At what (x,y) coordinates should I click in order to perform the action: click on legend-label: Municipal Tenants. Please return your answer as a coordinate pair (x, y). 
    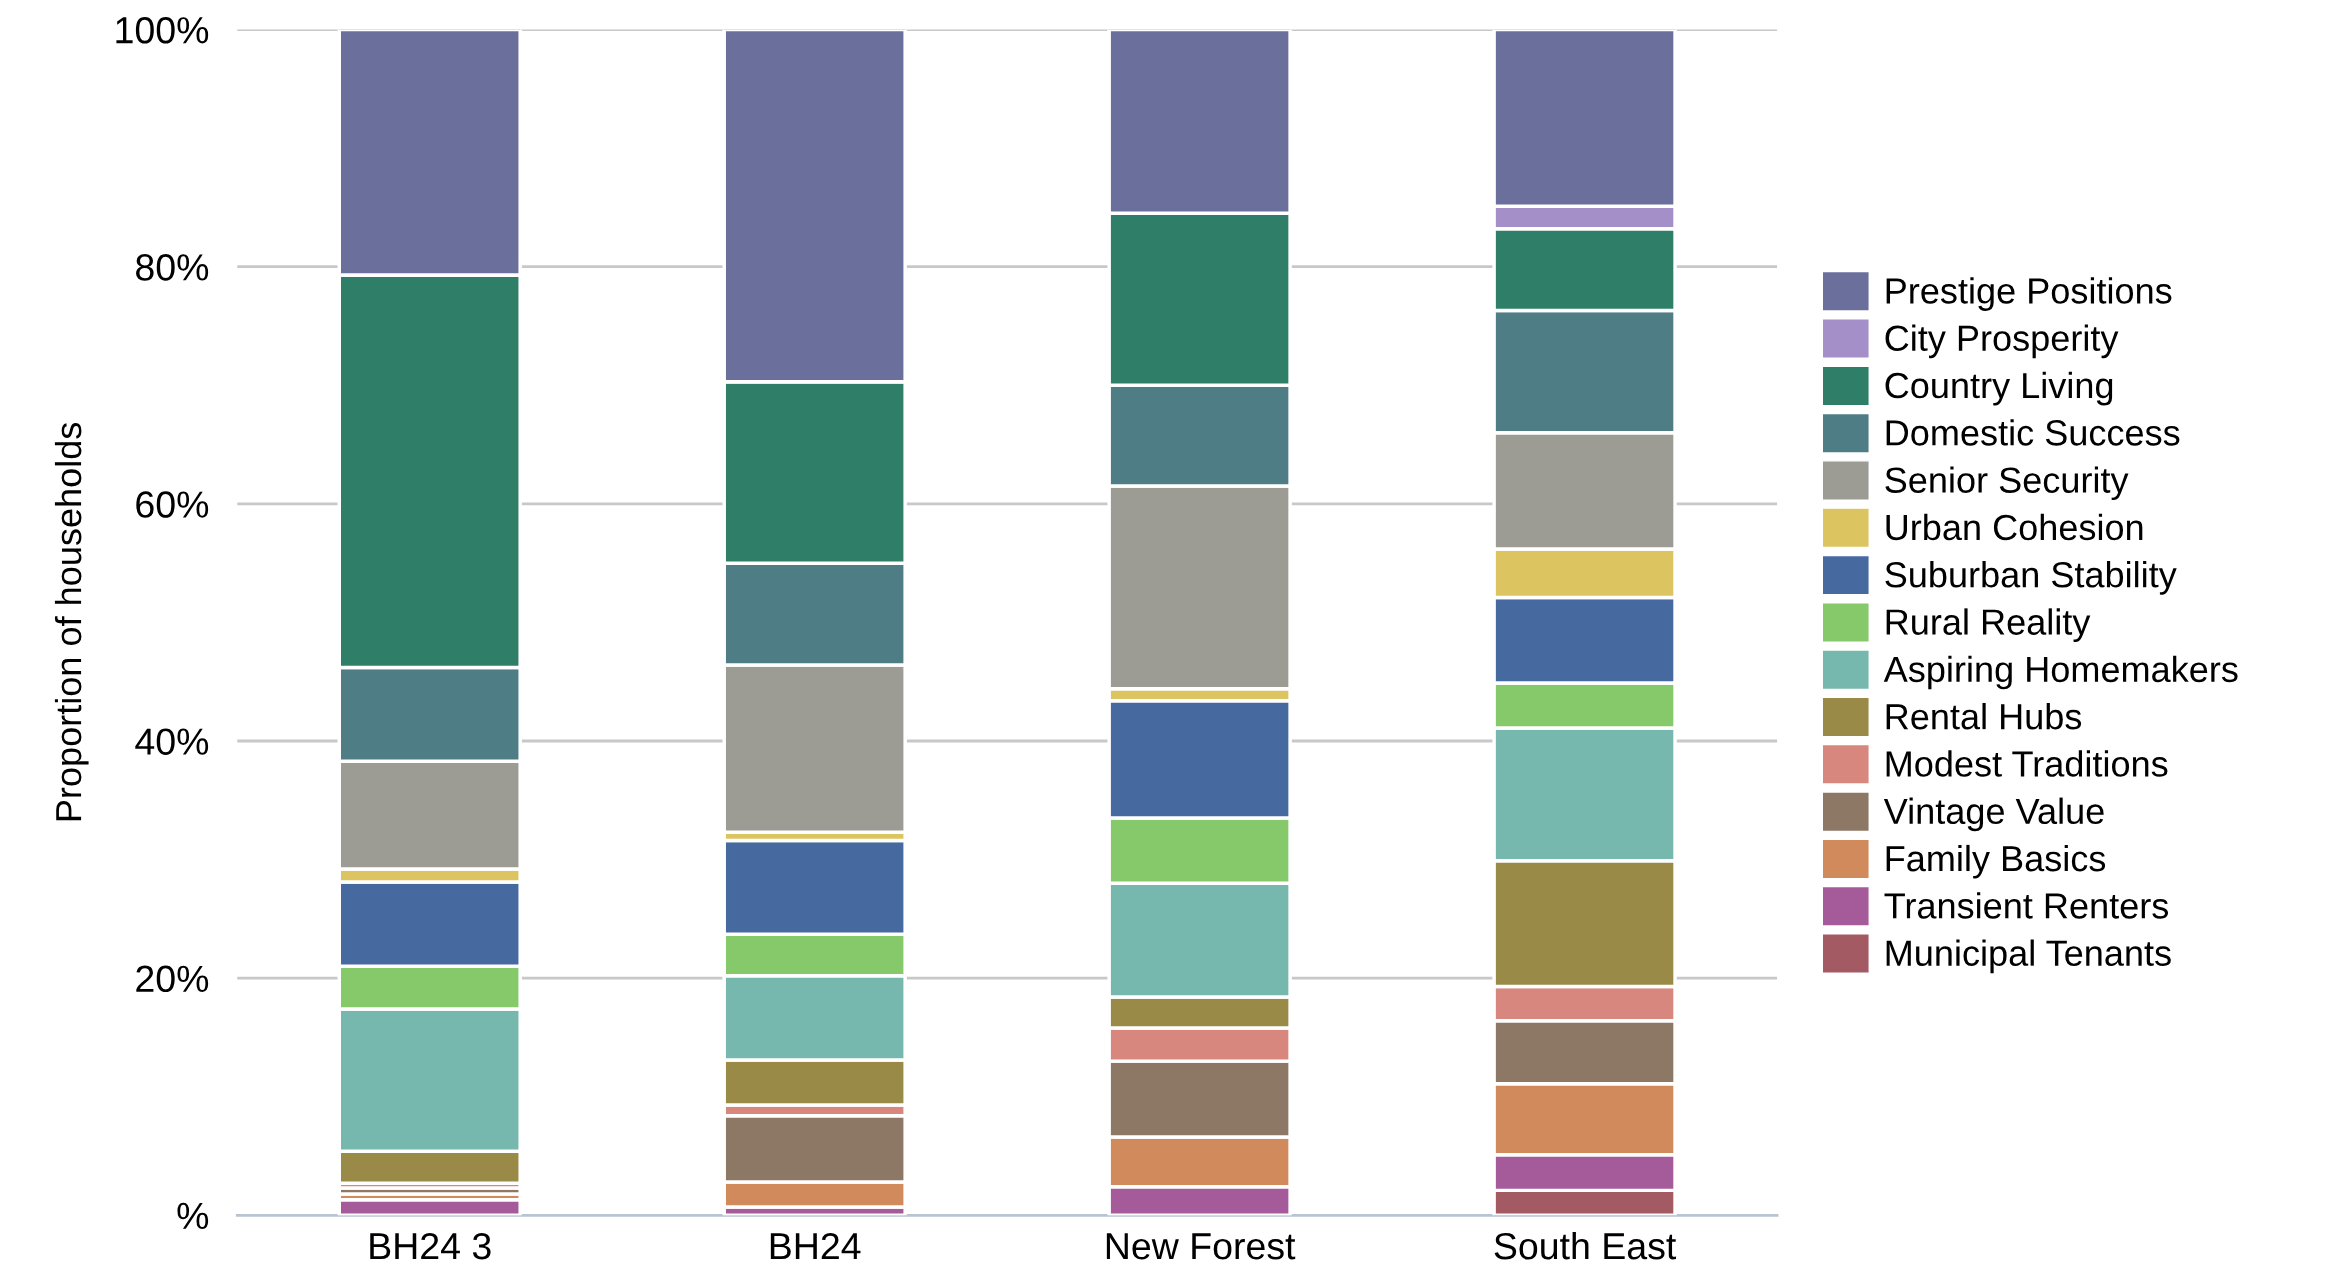
    Looking at the image, I should click on (2028, 956).